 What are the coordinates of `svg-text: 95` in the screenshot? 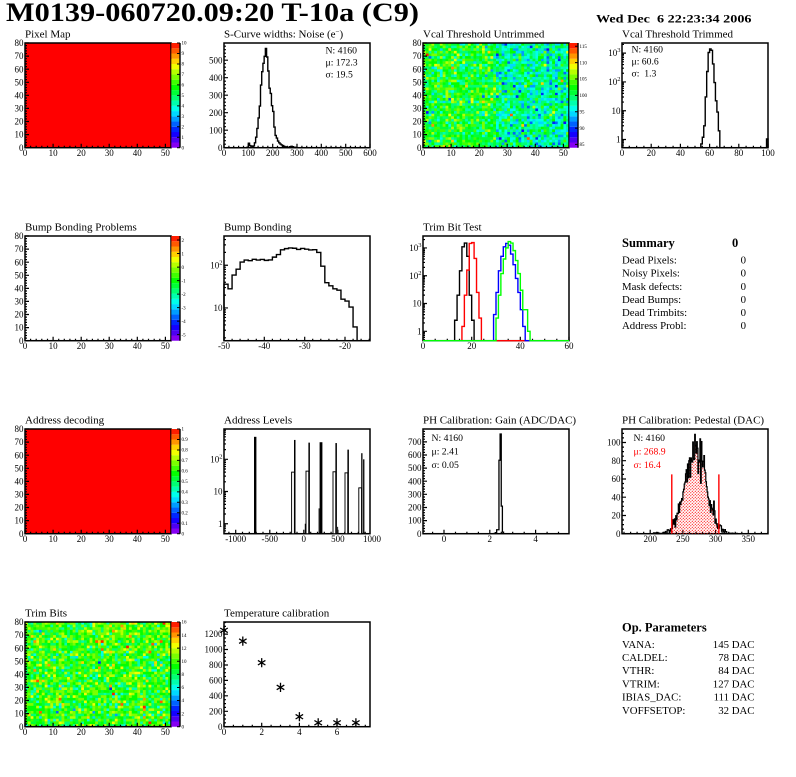 It's located at (583, 112).